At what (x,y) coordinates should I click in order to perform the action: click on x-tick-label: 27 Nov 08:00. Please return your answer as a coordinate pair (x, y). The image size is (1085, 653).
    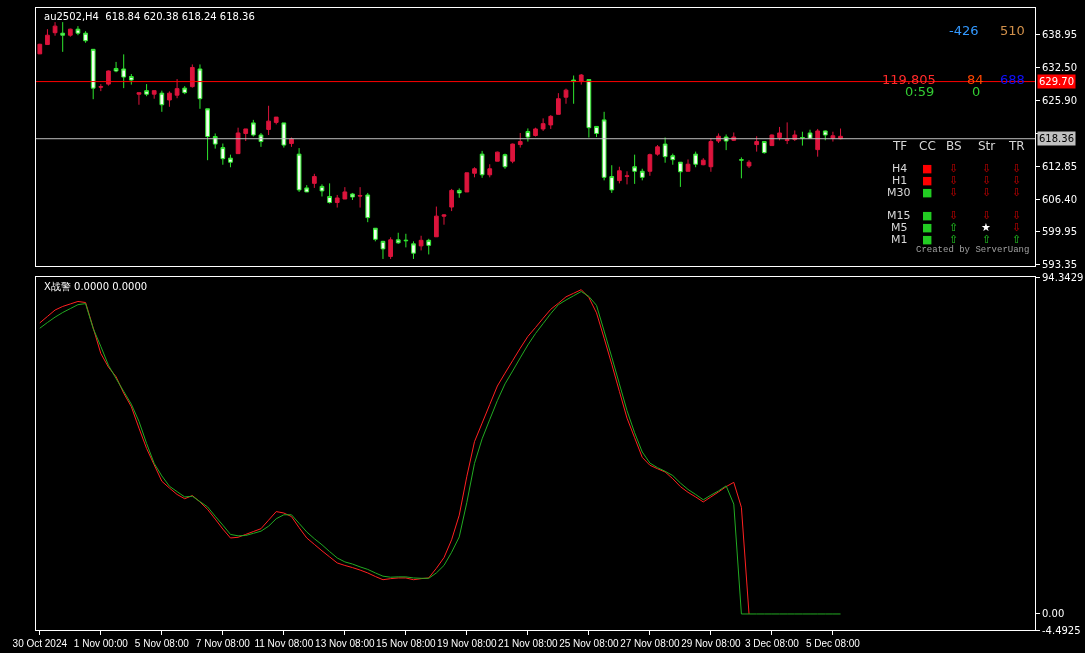
    Looking at the image, I should click on (650, 643).